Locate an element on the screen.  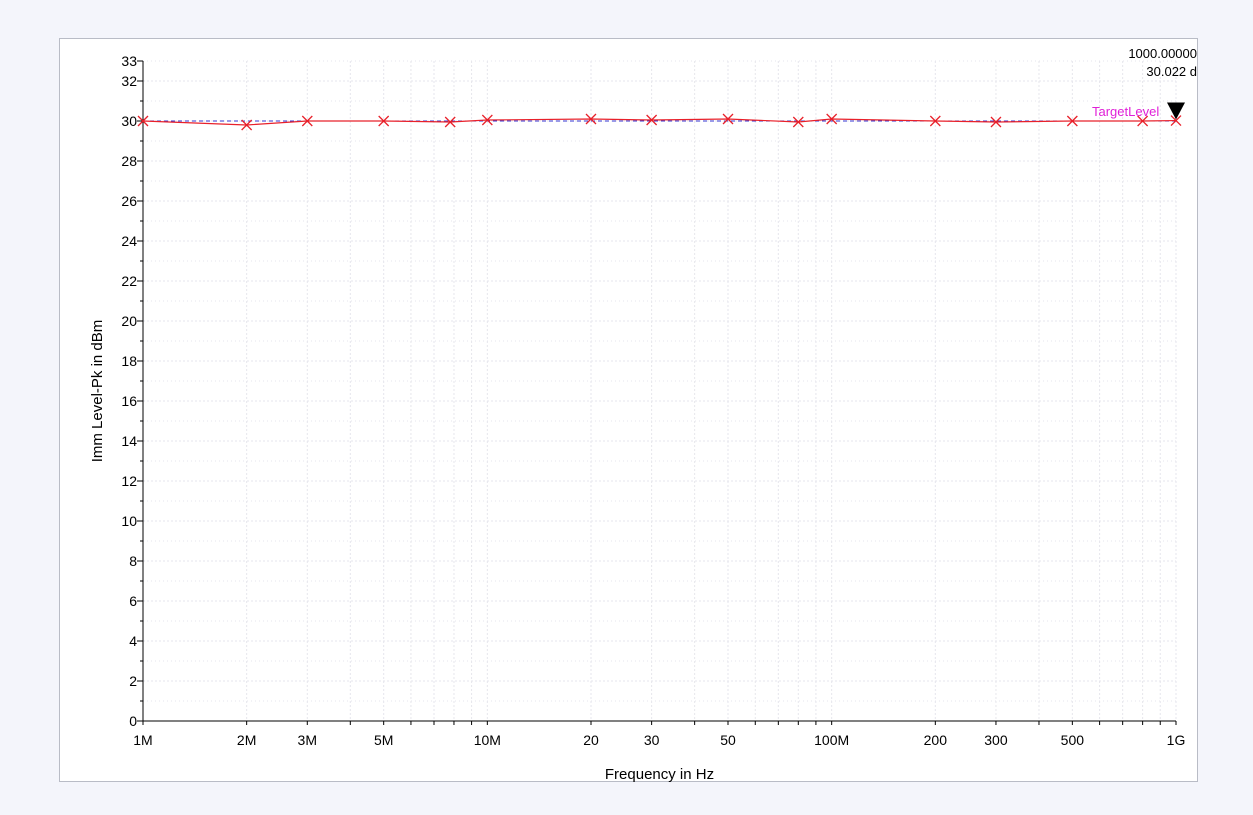
y-tick-label: 6 is located at coordinates (133, 601).